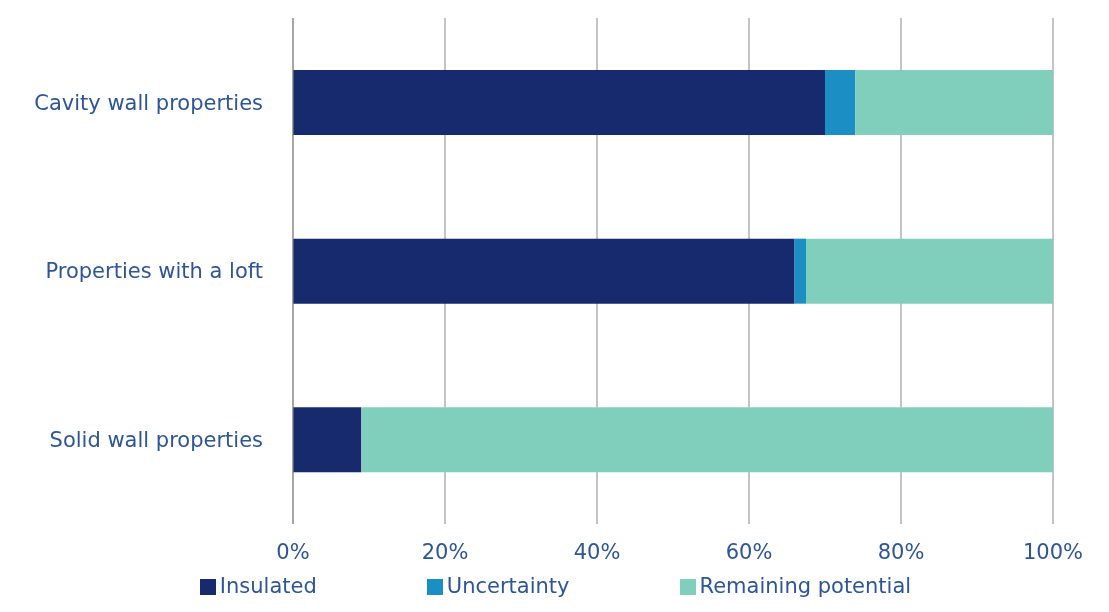  What do you see at coordinates (148, 102) in the screenshot?
I see `y-tick-label: Cavity wall properties` at bounding box center [148, 102].